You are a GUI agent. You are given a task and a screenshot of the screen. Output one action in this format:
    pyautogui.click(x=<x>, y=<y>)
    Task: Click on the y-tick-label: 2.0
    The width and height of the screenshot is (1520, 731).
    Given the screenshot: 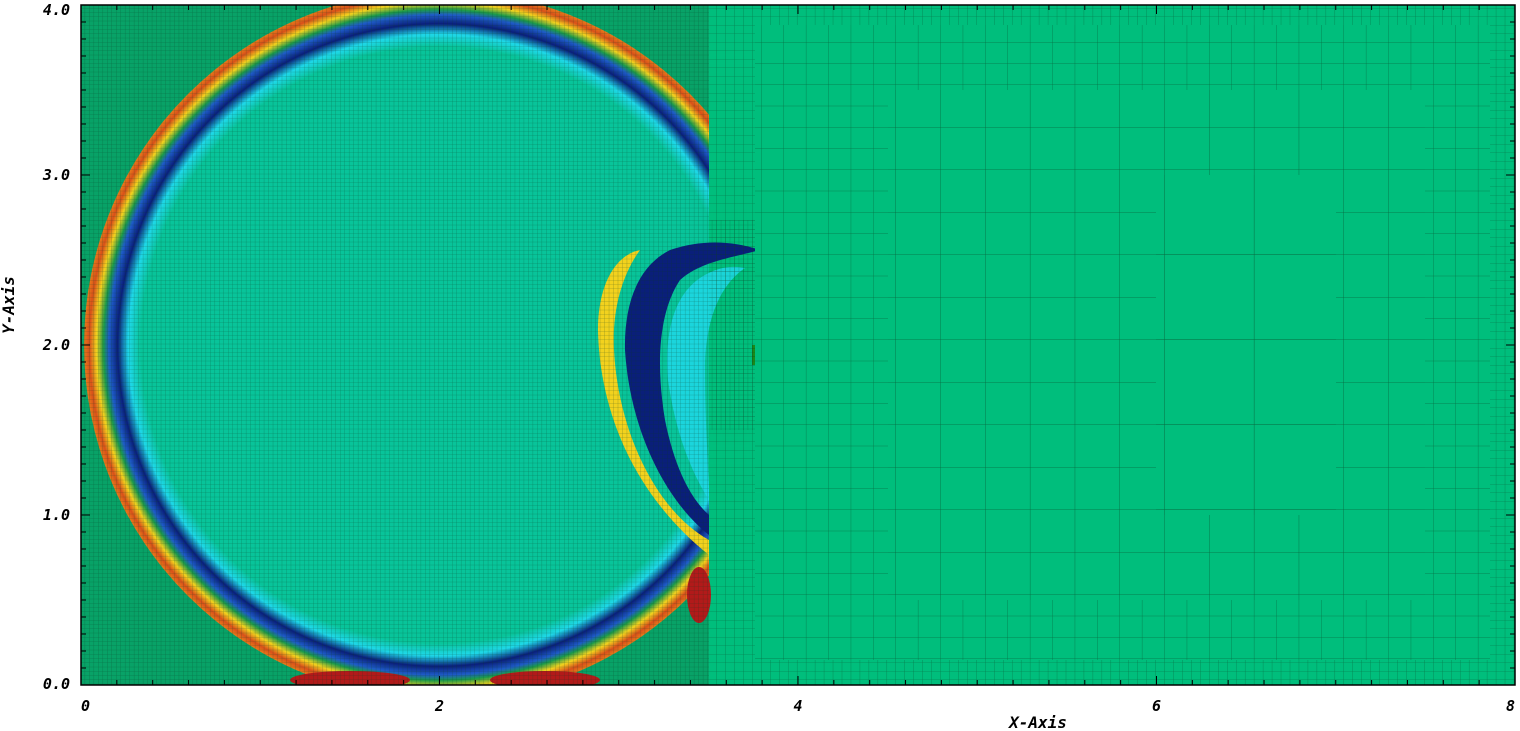 What is the action you would take?
    pyautogui.click(x=56, y=345)
    